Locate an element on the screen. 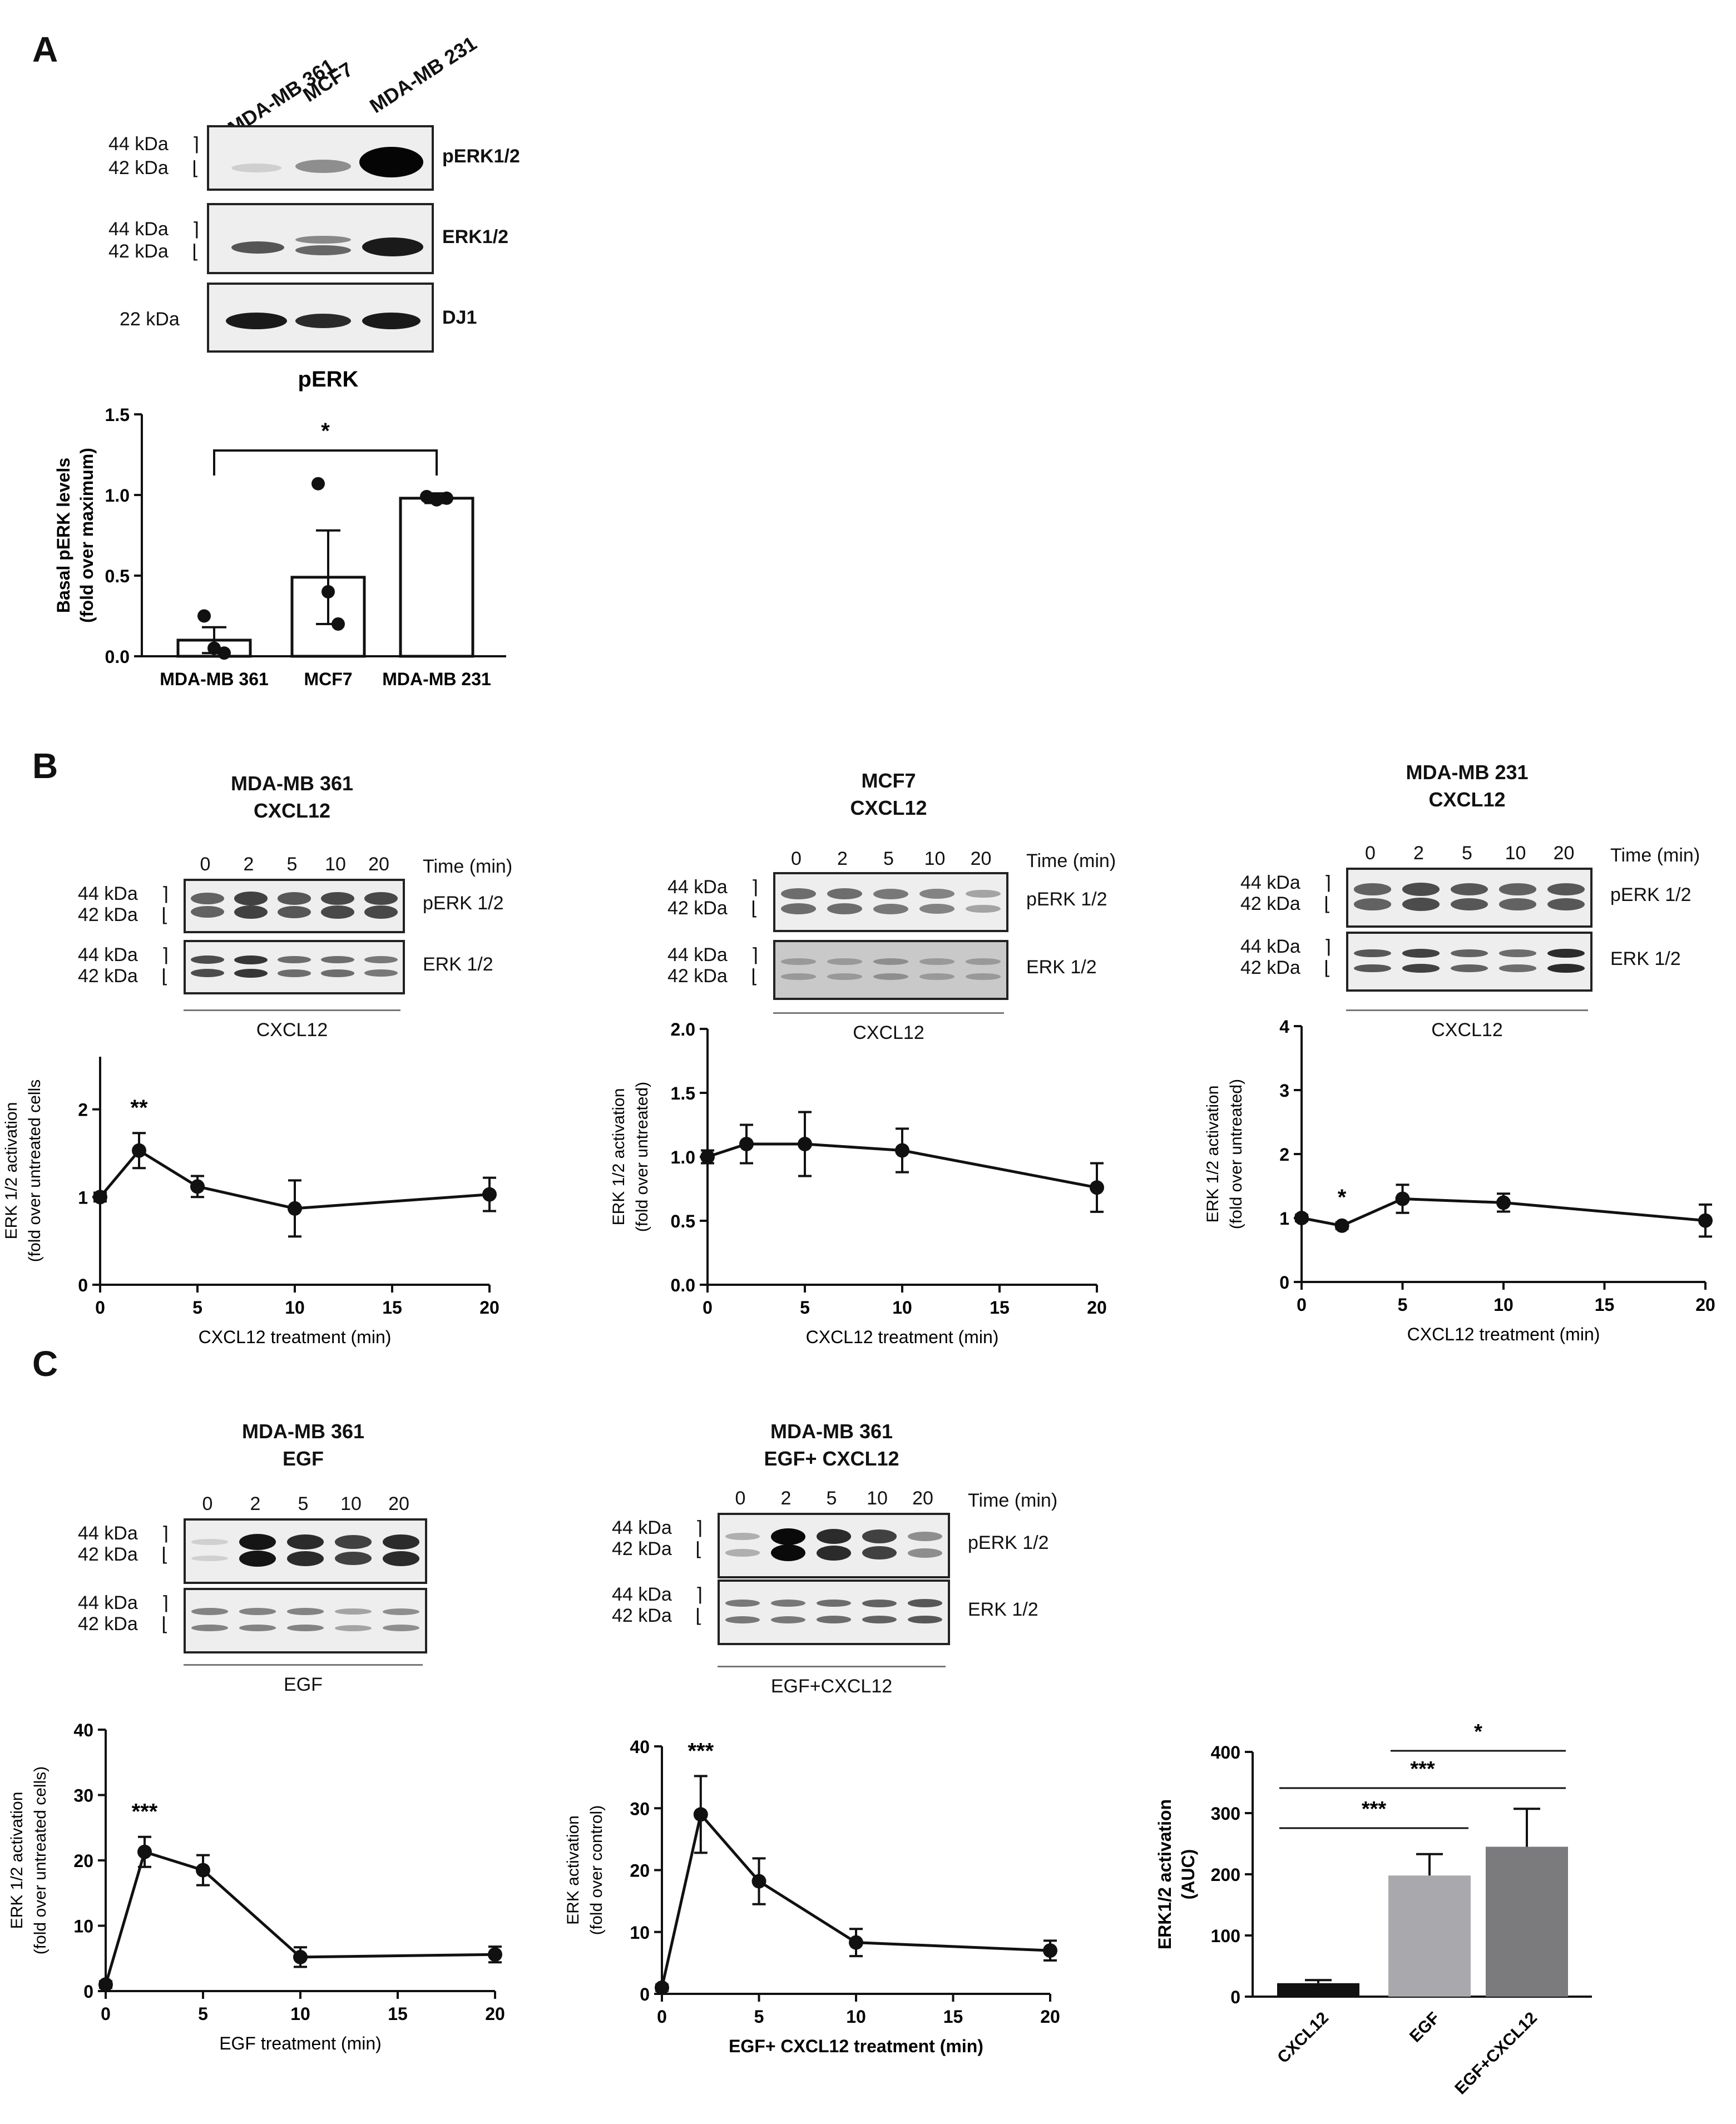  y-axis-label: (AUC) is located at coordinates (1188, 1874).